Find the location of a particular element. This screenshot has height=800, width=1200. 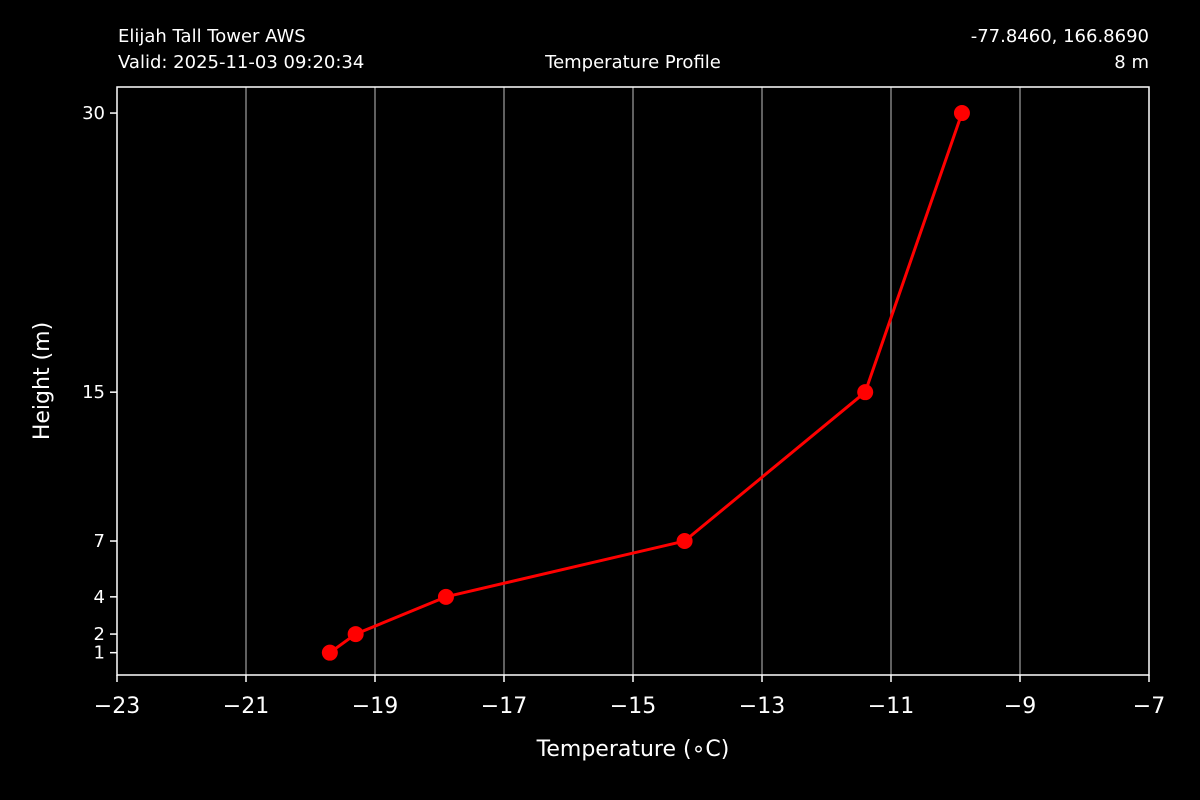

y-tick-label: 30 is located at coordinates (93, 113).